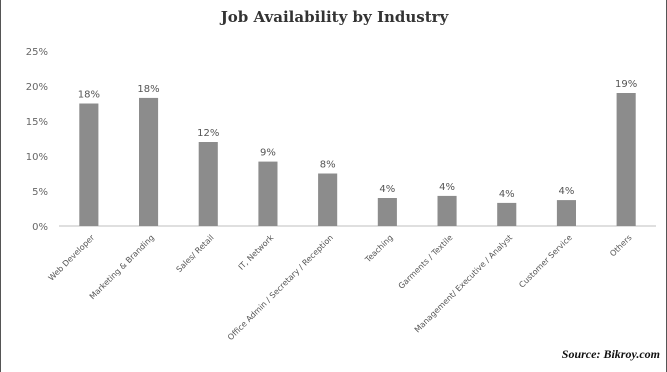  Describe the element at coordinates (379, 249) in the screenshot. I see `x-tick-label: Teaching` at that location.